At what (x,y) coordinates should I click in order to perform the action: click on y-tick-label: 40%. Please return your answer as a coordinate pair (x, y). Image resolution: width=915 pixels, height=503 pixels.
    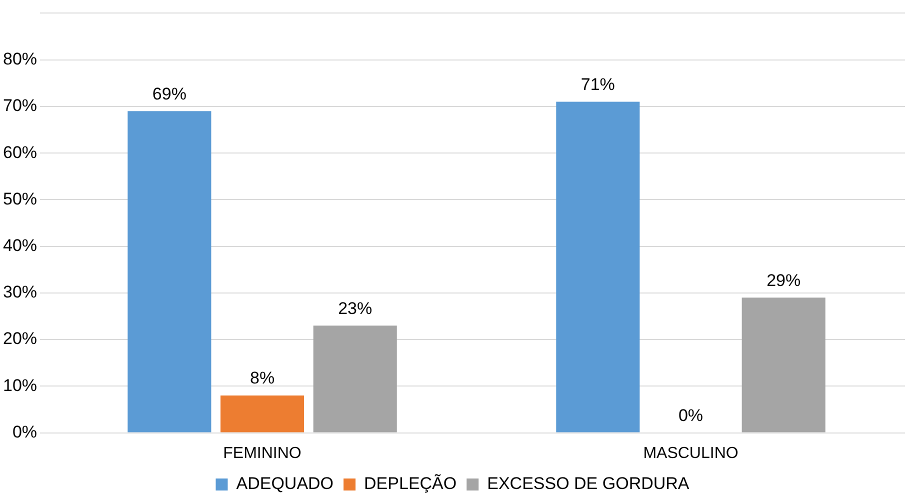
    Looking at the image, I should click on (20, 245).